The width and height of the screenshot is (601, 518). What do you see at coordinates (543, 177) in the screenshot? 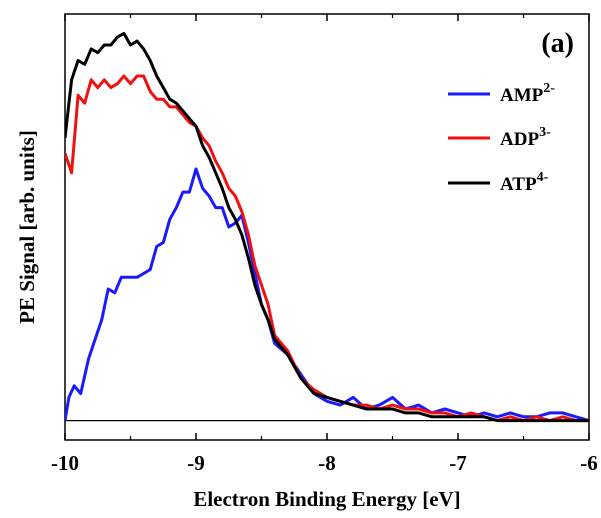
I see `legend-charge: 4-` at bounding box center [543, 177].